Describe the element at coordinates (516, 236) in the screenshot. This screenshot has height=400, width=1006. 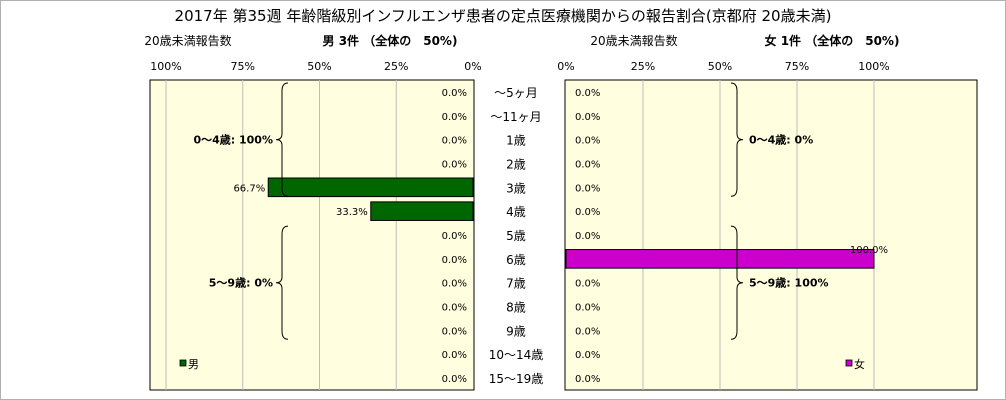
I see `category-label: 5歳` at that location.